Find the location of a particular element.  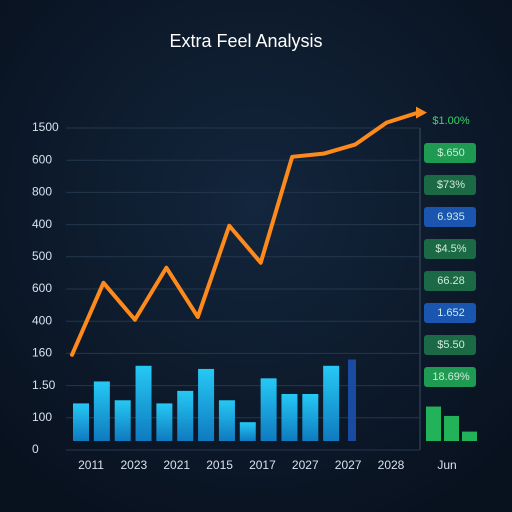

badge-label: $1.00% is located at coordinates (451, 121).